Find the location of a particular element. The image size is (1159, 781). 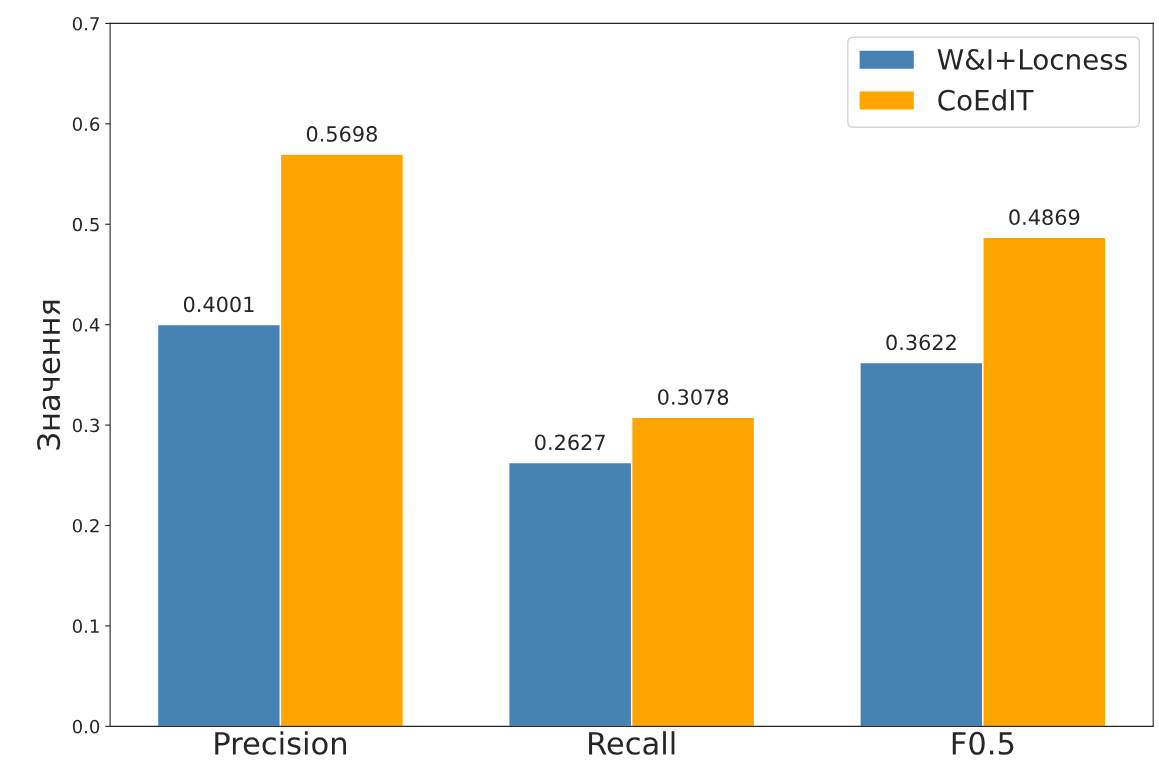

y-tick-label: 0.2 is located at coordinates (85, 525).